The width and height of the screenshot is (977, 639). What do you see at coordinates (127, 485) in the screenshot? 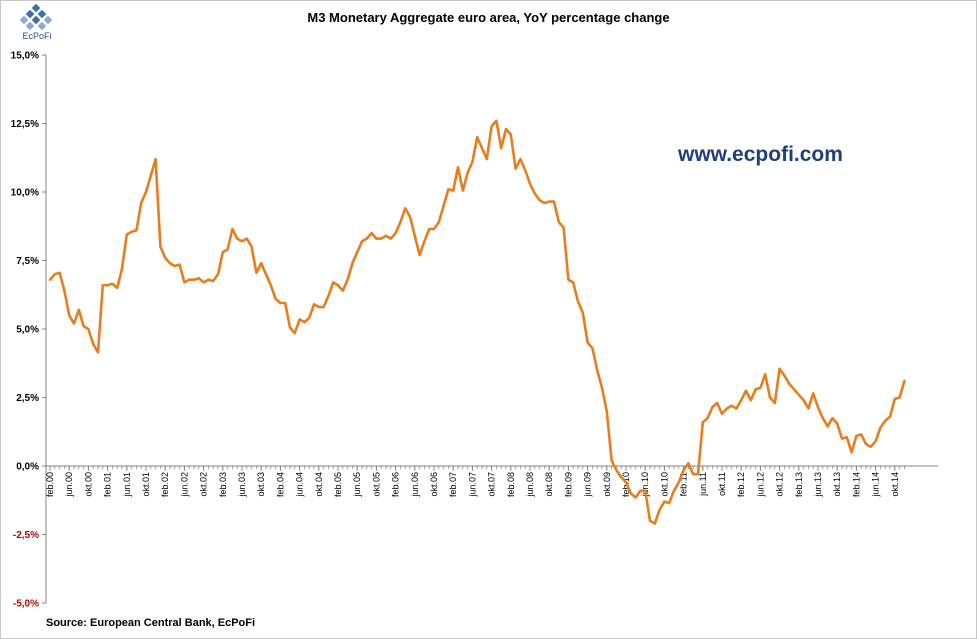
I see `x-tick-label: jun.01` at bounding box center [127, 485].